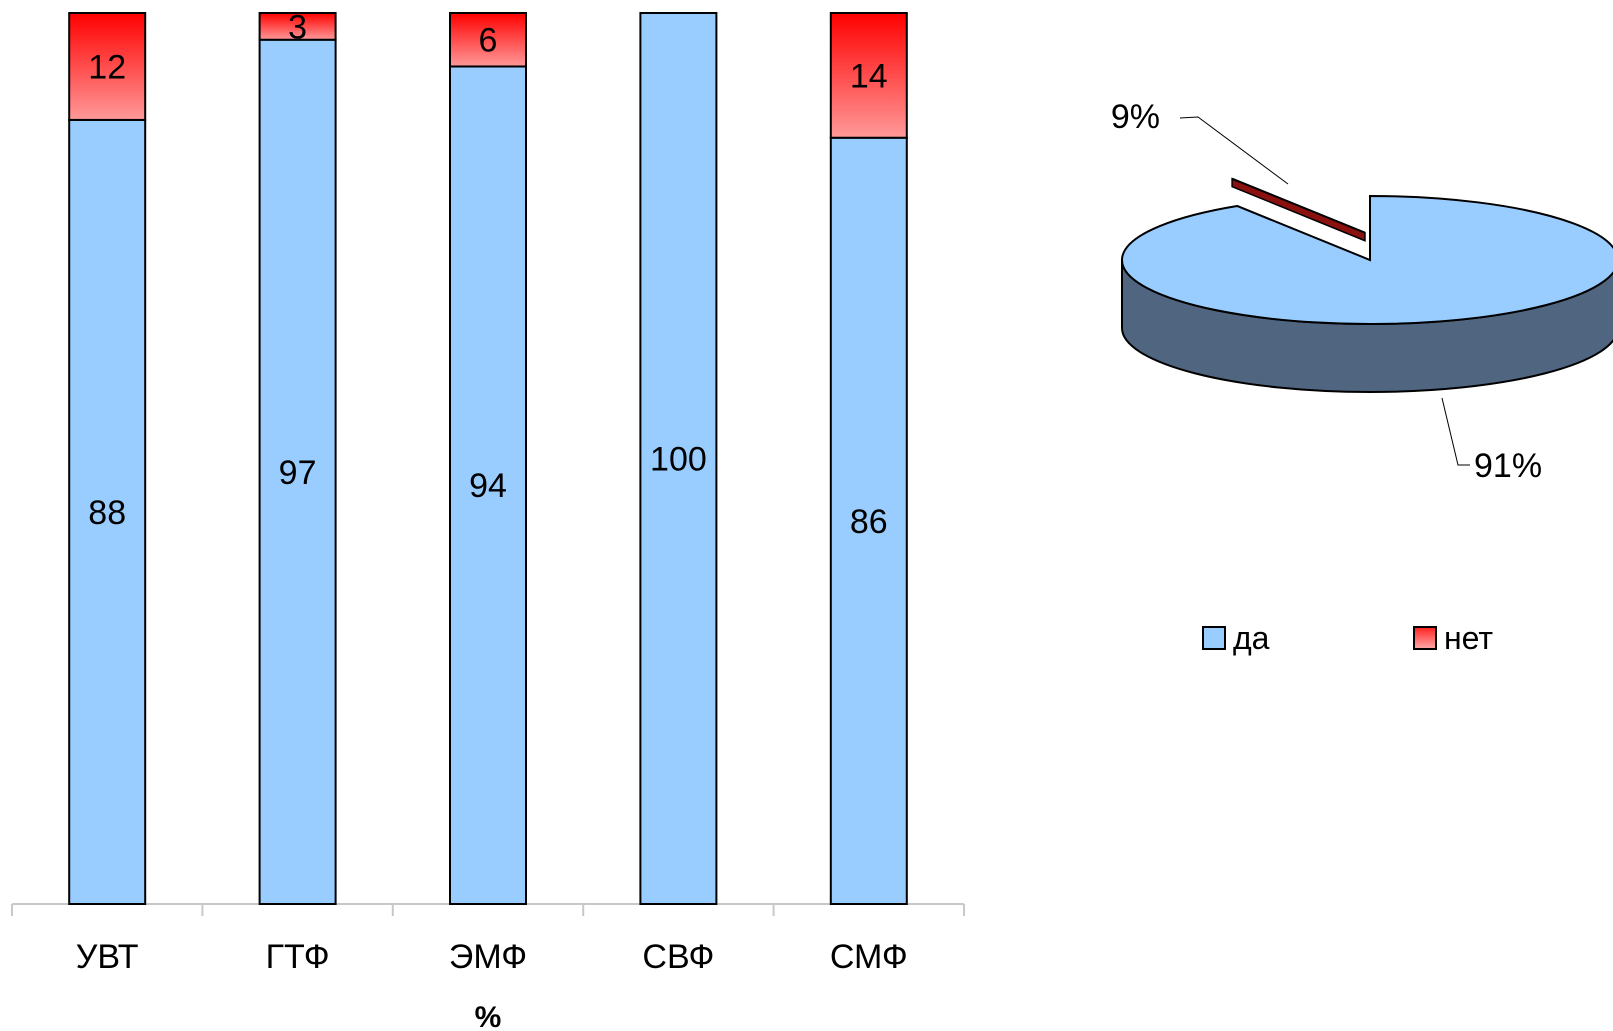 The height and width of the screenshot is (1031, 1613). Describe the element at coordinates (1234, 150) in the screenshot. I see `pie-leader-net` at that location.